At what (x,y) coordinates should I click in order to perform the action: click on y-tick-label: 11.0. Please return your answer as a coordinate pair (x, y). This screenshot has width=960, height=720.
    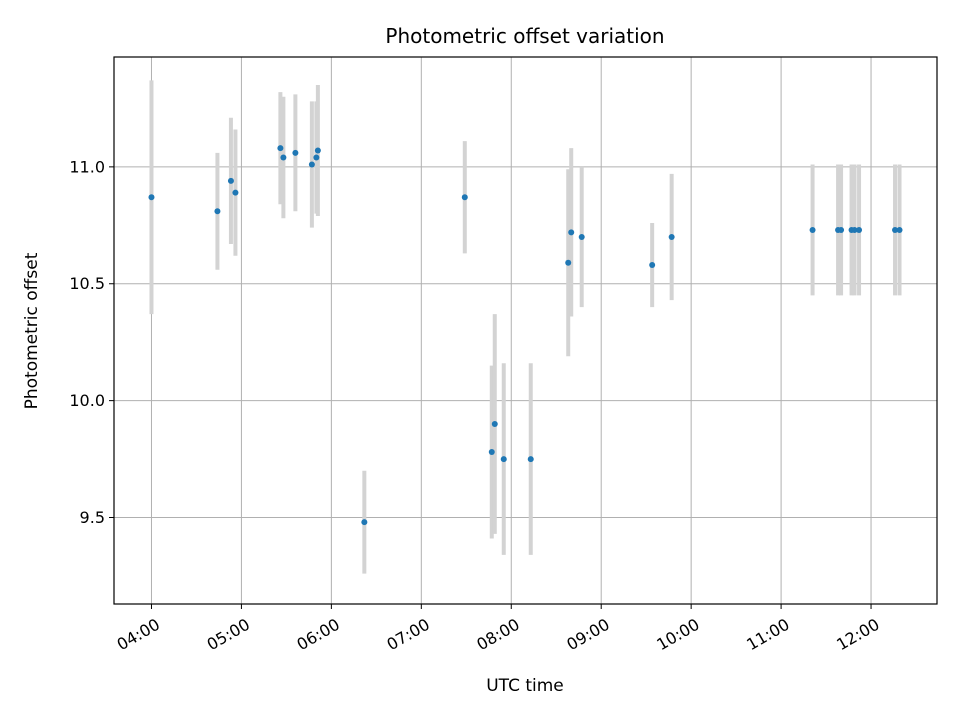
    Looking at the image, I should click on (87, 166).